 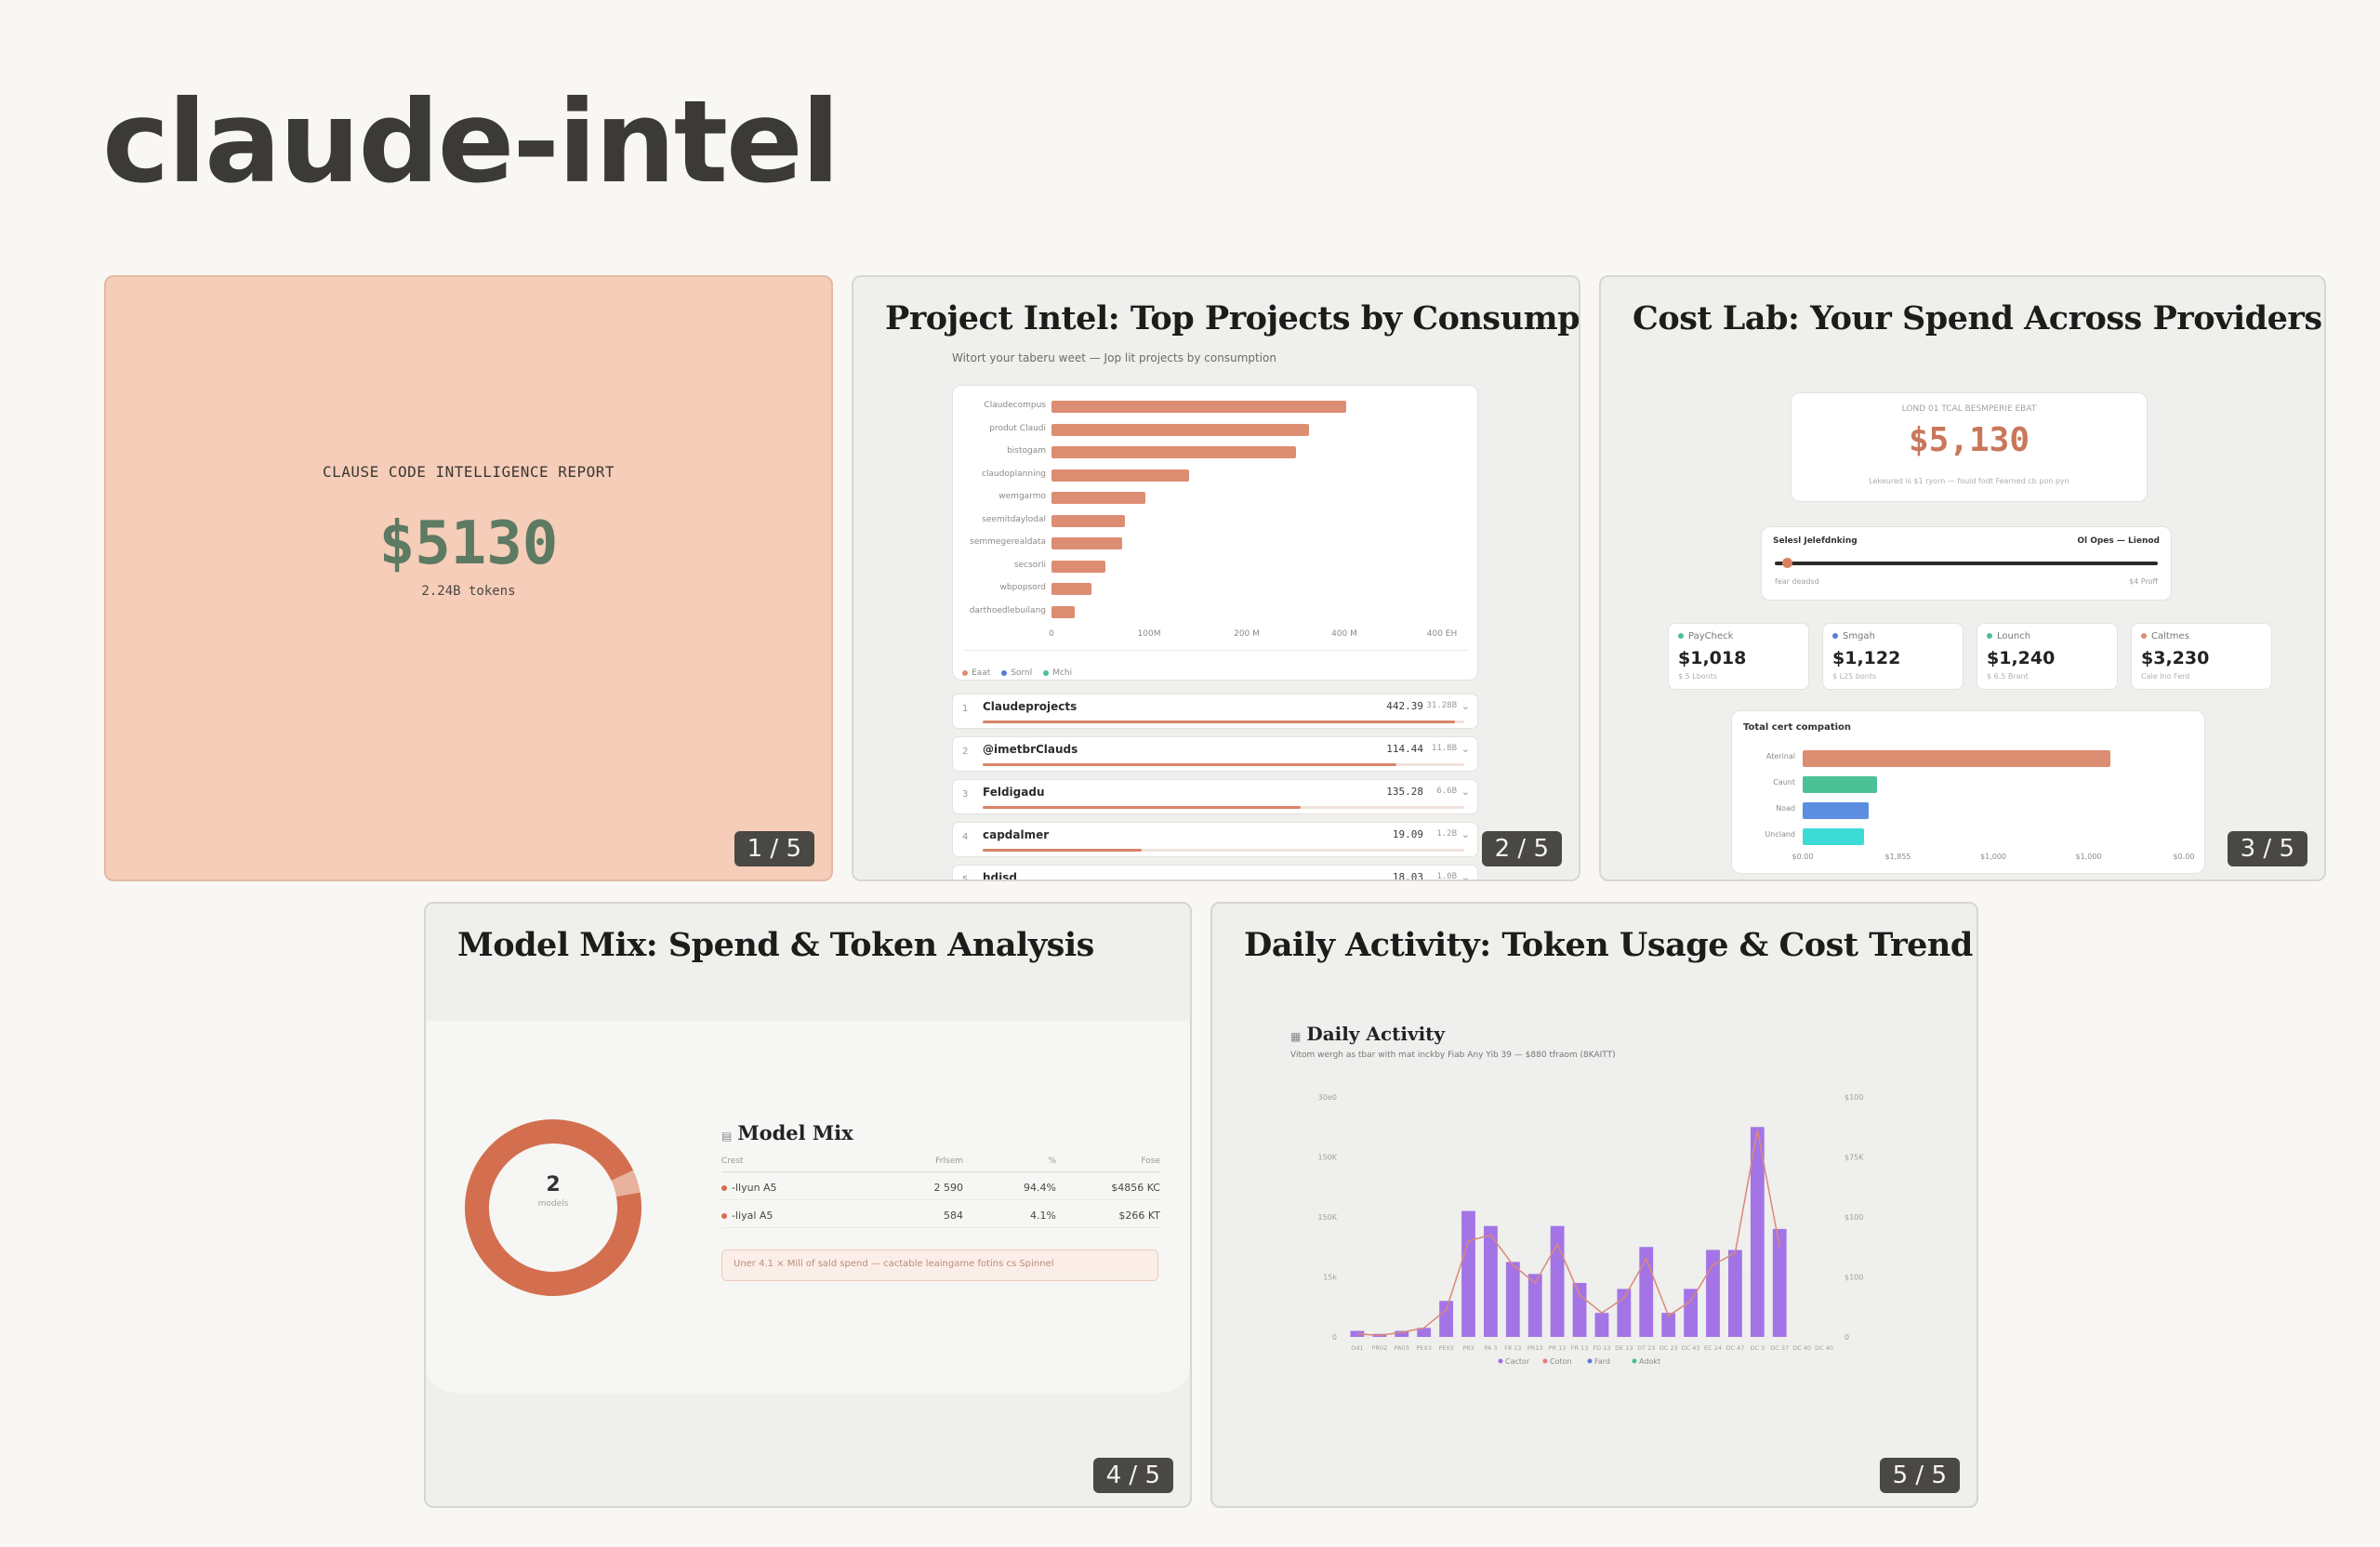 I want to click on model-mix-heading-text: Model Mix, so click(x=795, y=1132).